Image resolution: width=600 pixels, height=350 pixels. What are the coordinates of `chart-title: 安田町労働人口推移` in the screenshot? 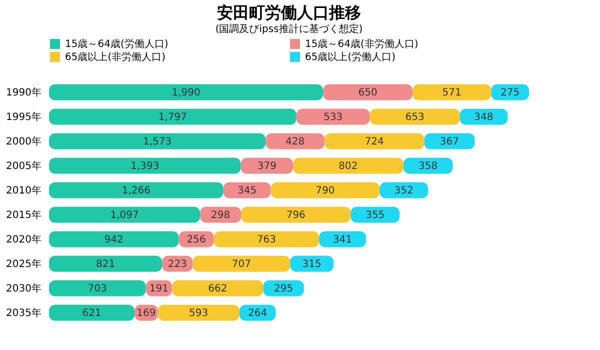 It's located at (289, 12).